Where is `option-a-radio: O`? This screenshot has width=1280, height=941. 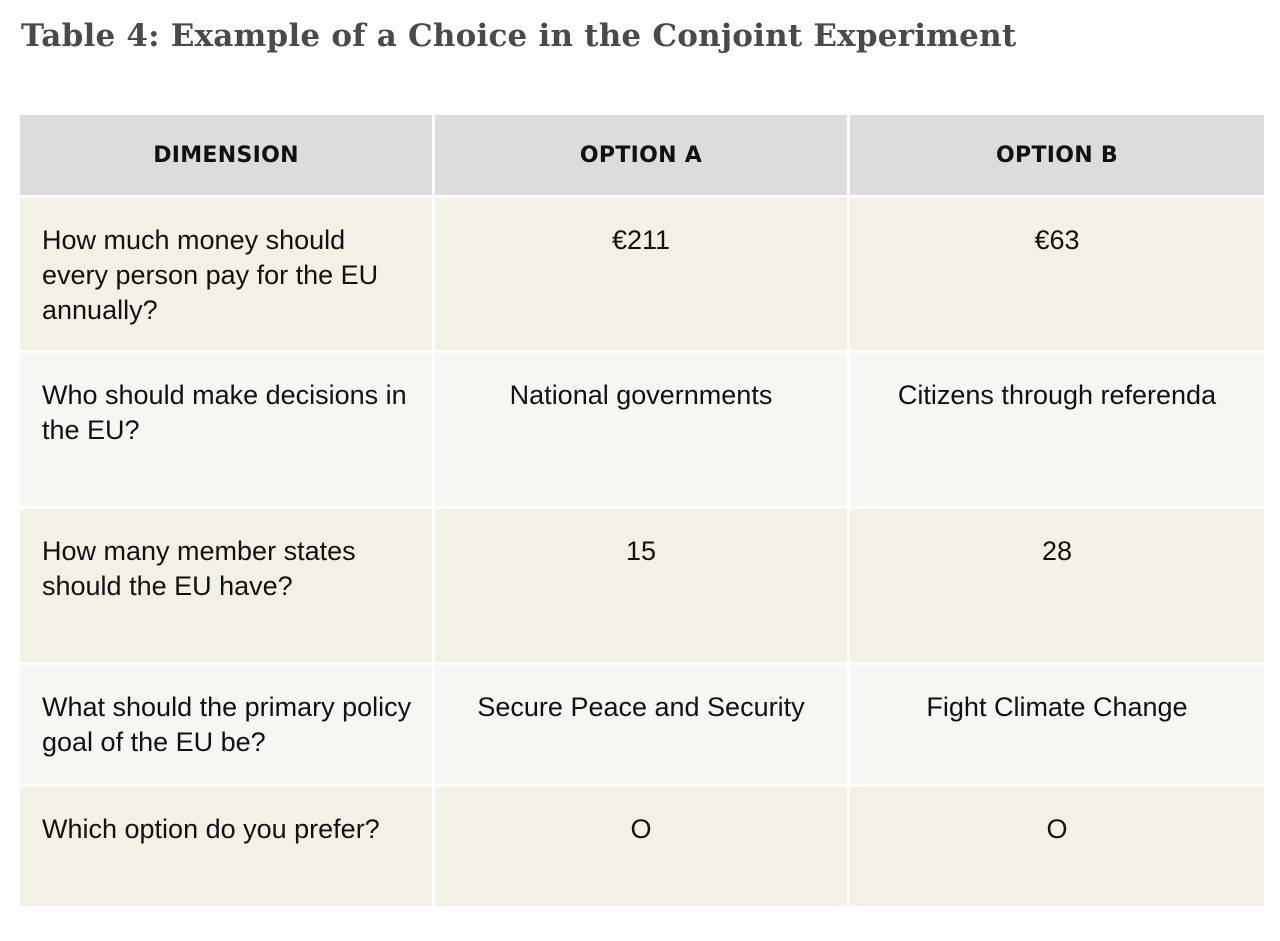 option-a-radio: O is located at coordinates (641, 829).